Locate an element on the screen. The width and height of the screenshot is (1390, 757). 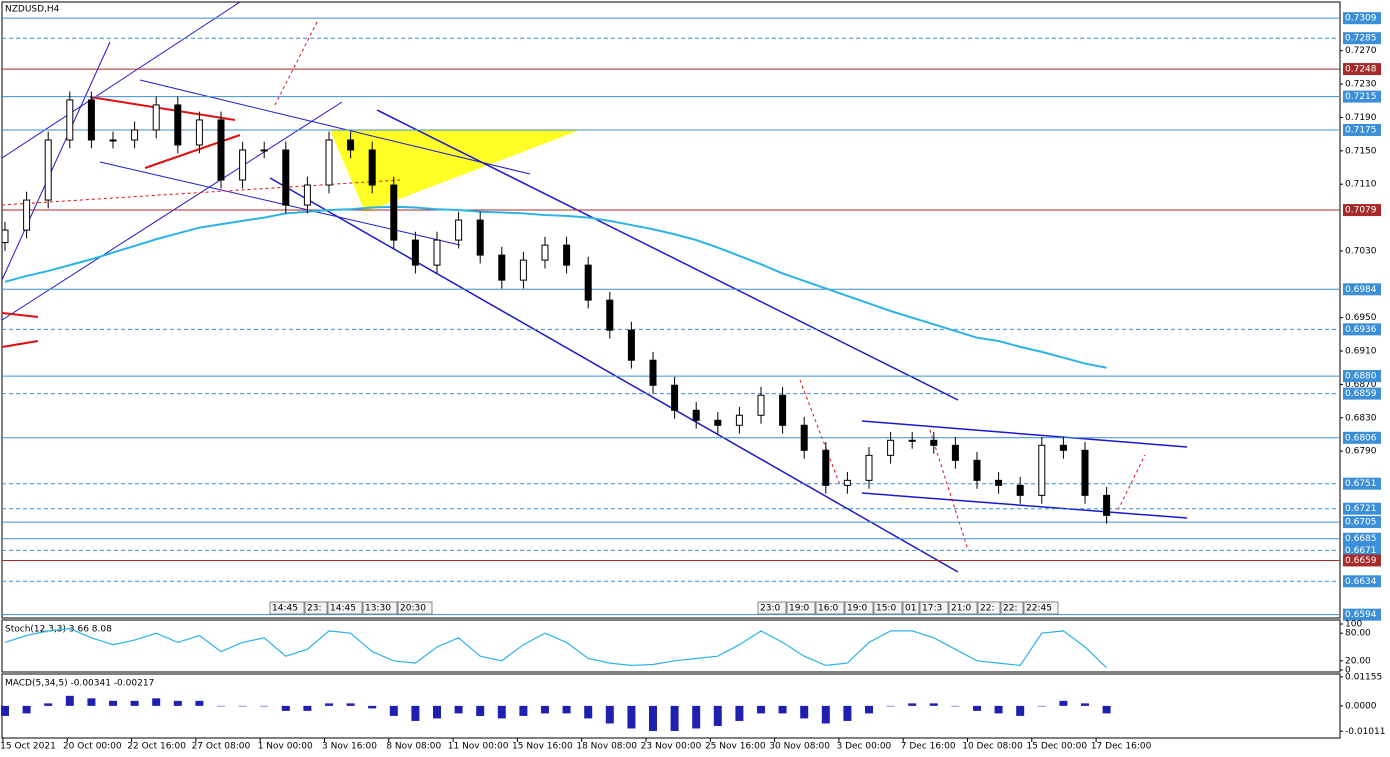
level-label: 0.7248 is located at coordinates (1361, 70).